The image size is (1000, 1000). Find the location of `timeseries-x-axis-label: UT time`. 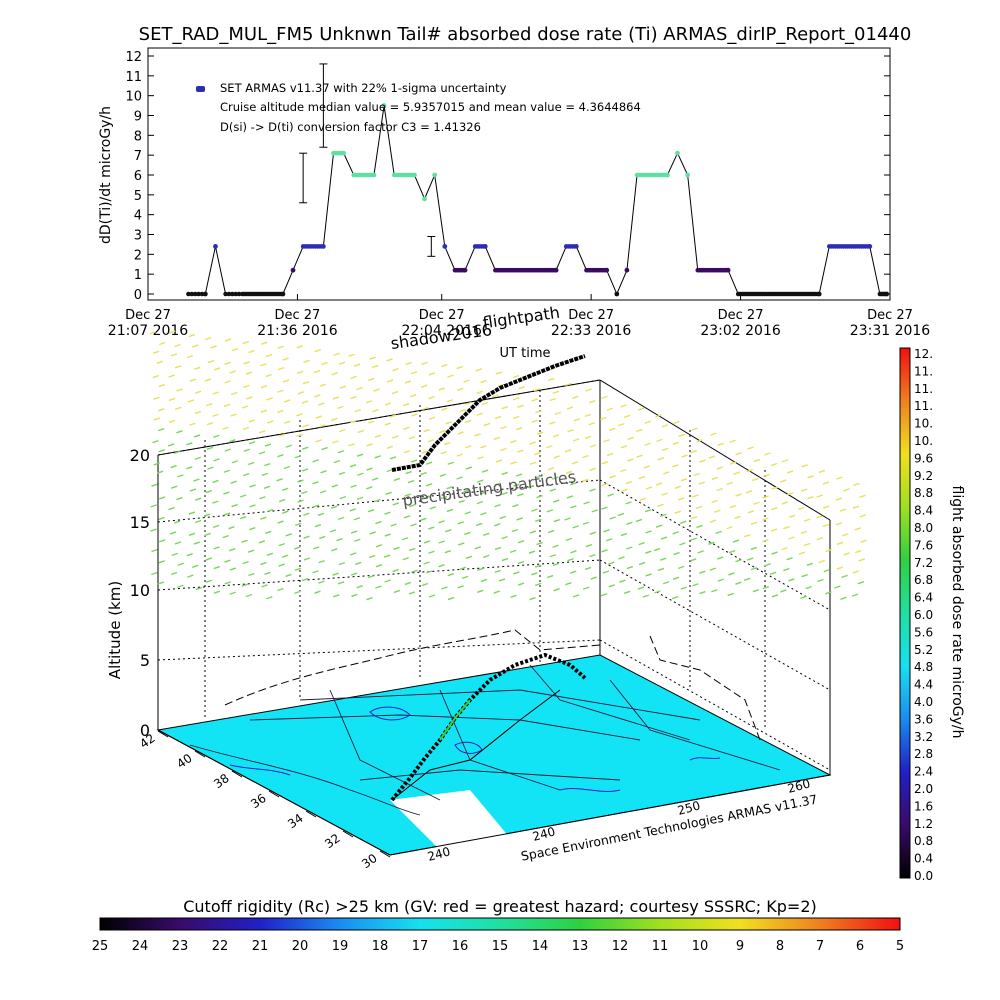

timeseries-x-axis-label: UT time is located at coordinates (525, 353).